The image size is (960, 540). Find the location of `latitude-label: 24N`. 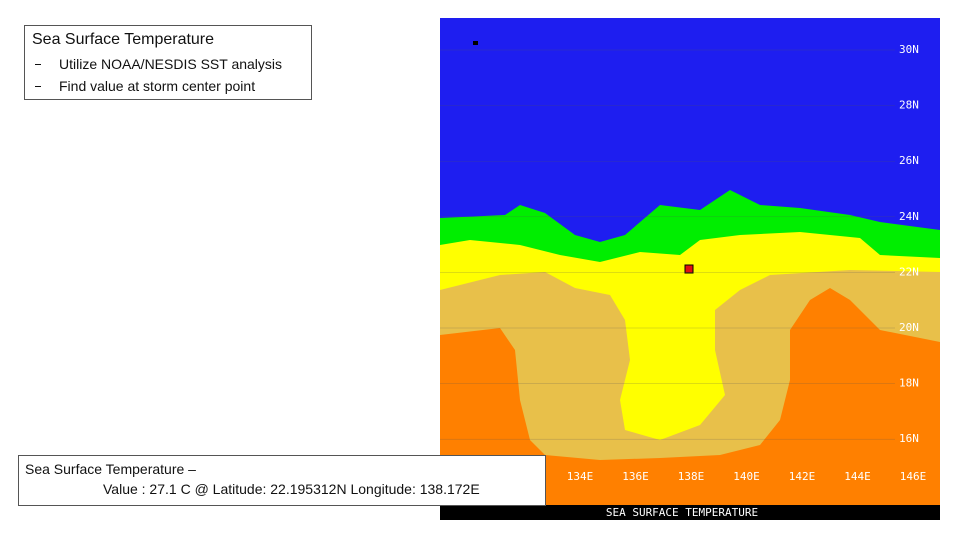

latitude-label: 24N is located at coordinates (909, 216).